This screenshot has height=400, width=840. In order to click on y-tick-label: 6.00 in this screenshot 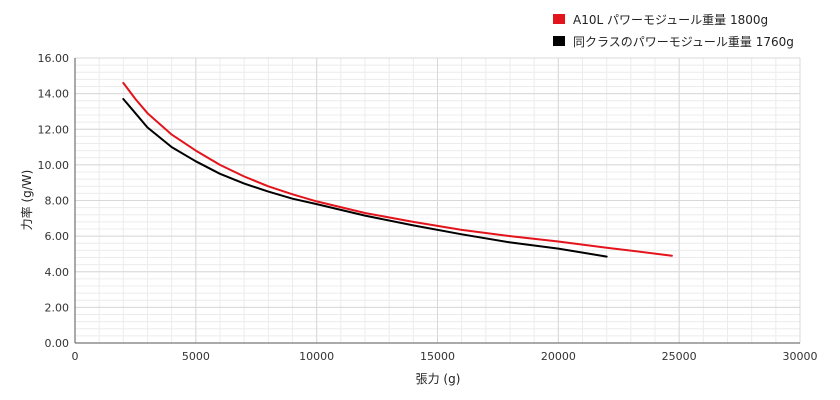, I will do `click(57, 236)`.